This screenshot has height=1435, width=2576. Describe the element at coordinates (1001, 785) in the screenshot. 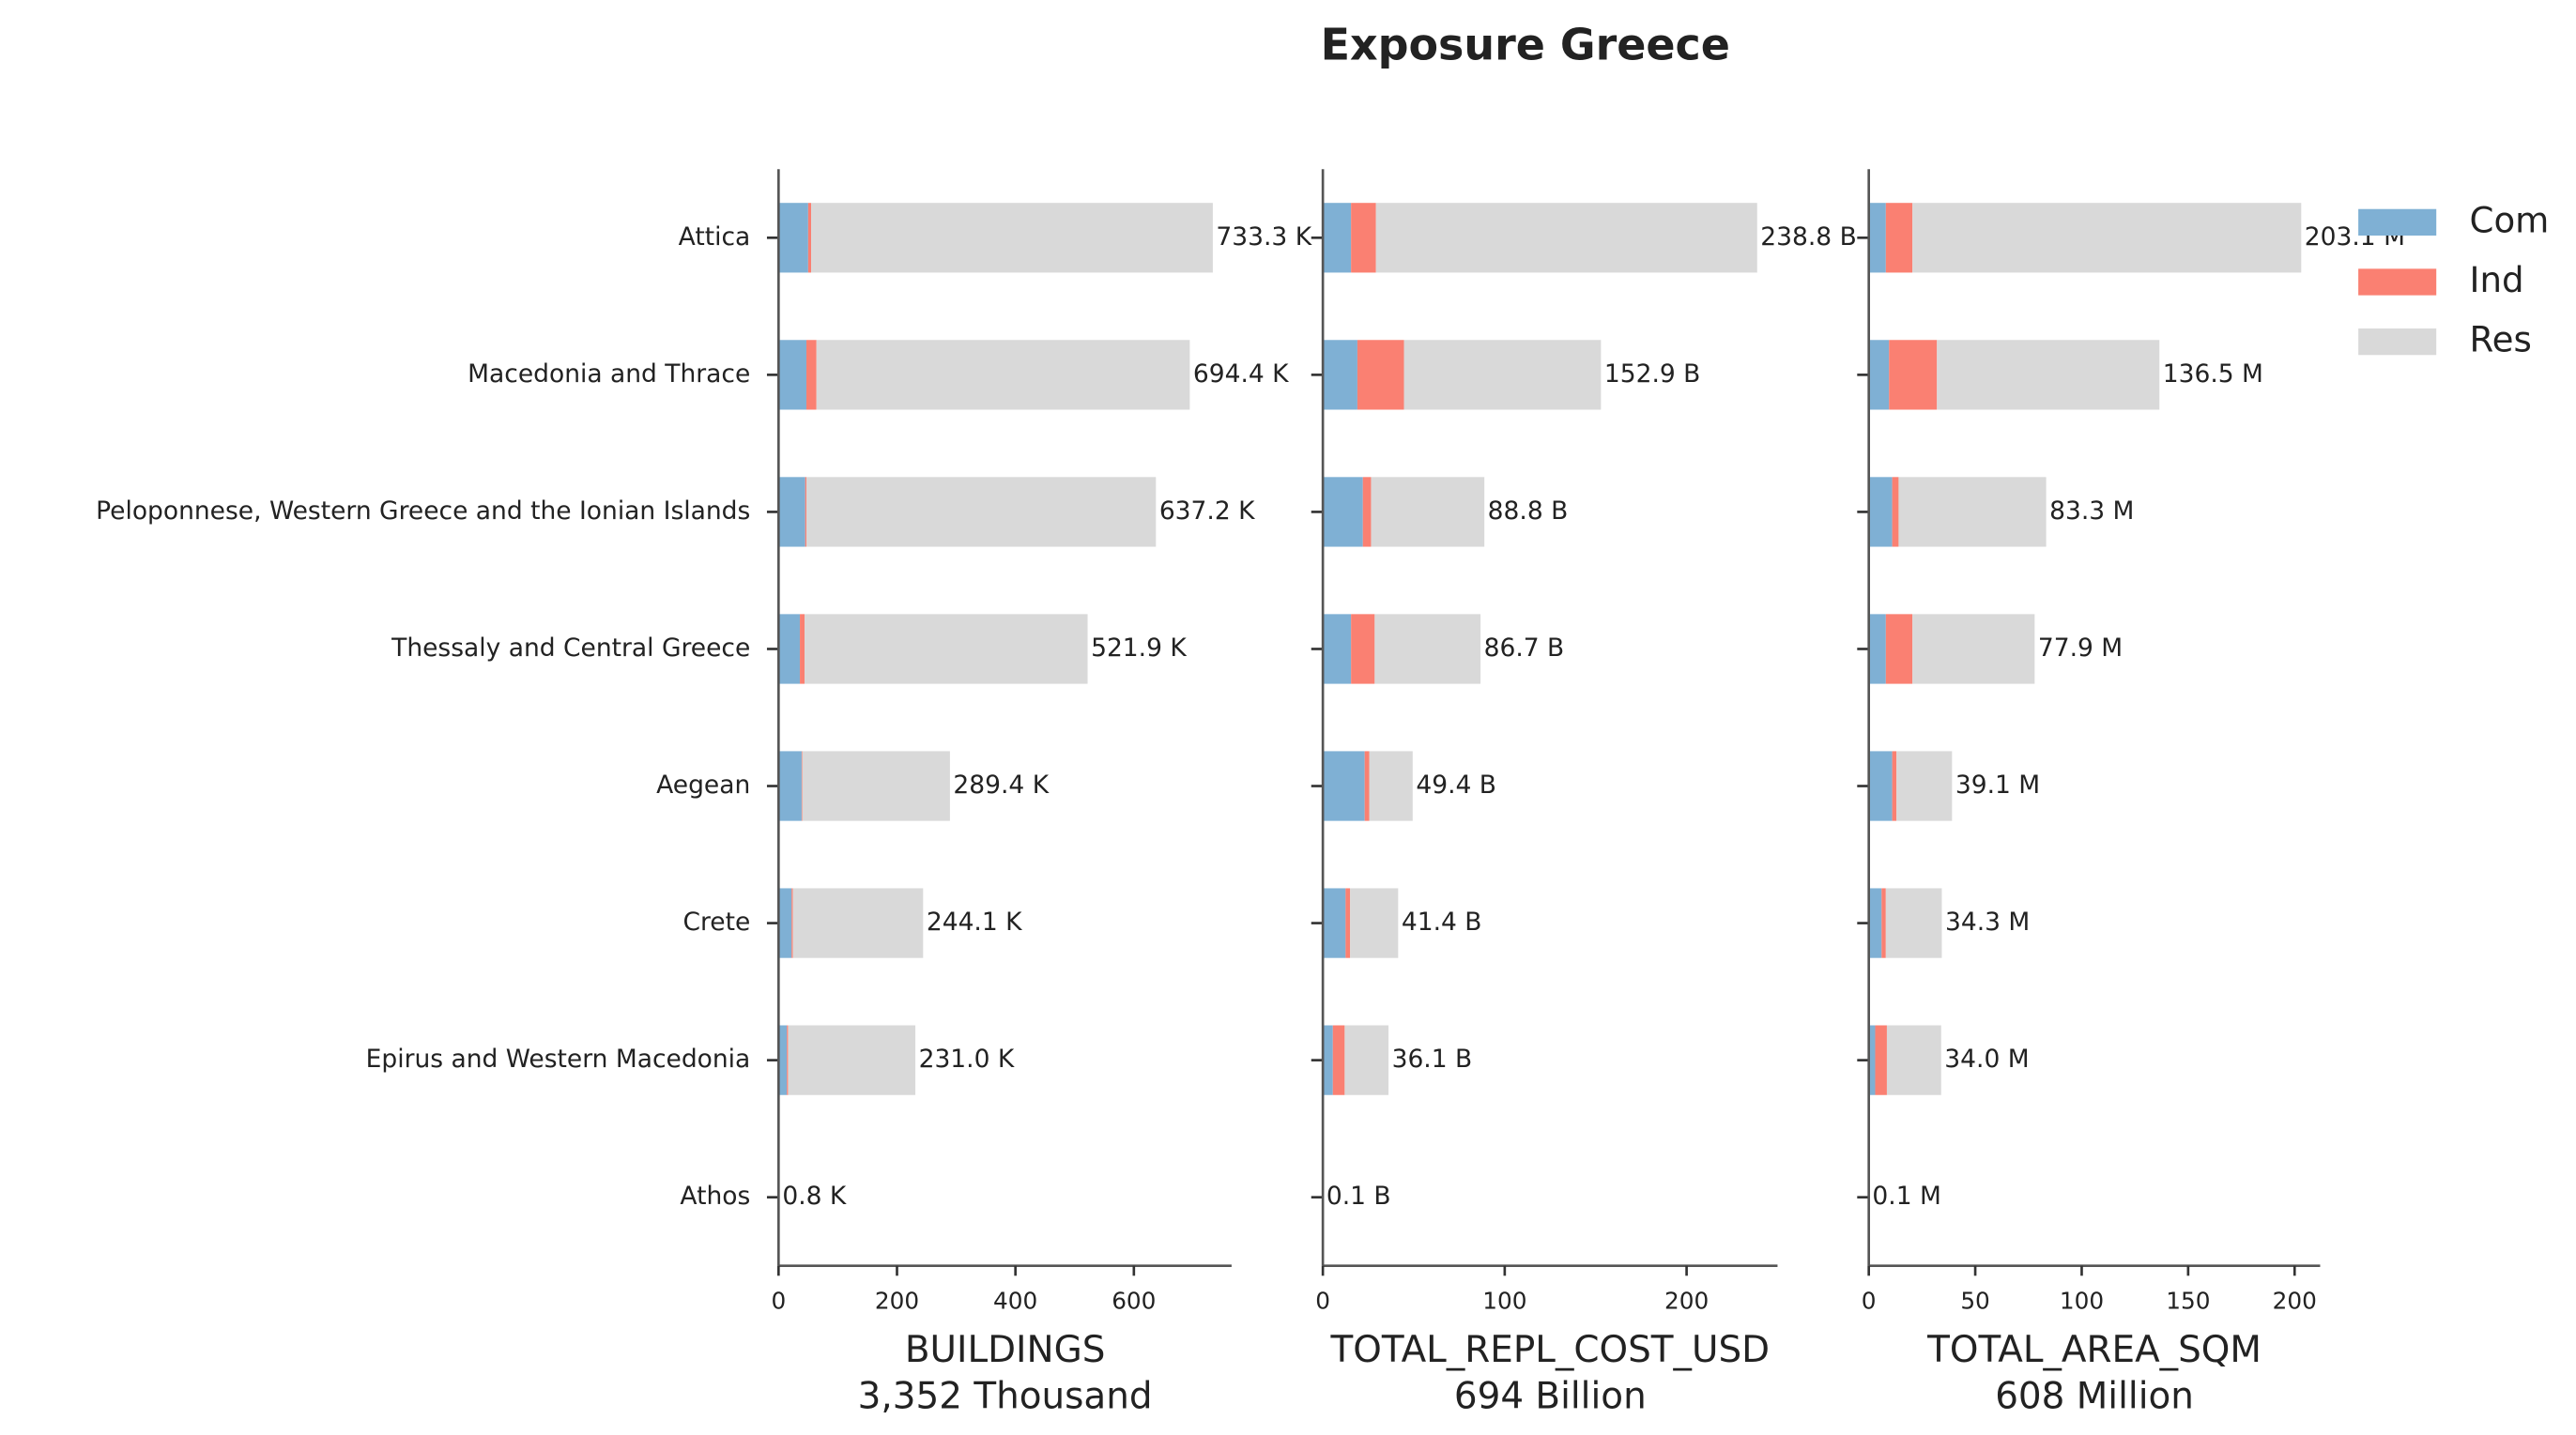

I see `value-label: 289.4 K` at that location.